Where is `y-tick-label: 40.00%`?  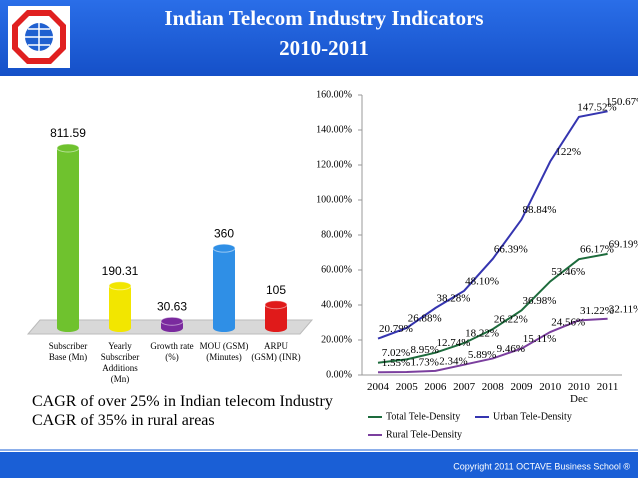 y-tick-label: 40.00% is located at coordinates (336, 304).